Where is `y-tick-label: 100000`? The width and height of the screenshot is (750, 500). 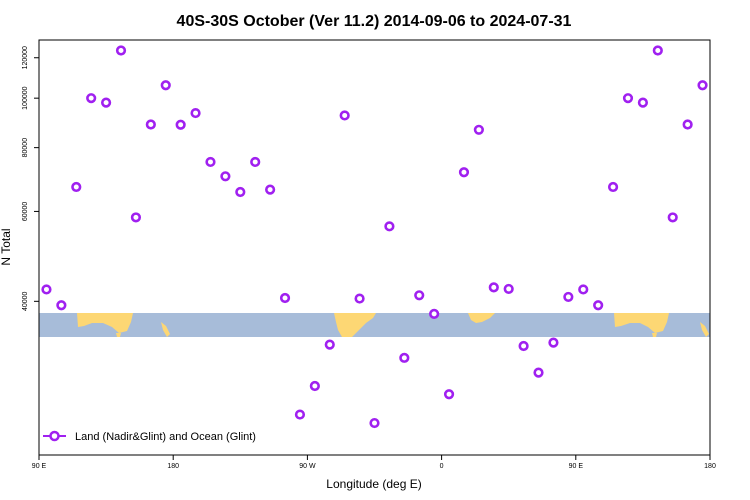 y-tick-label: 100000 is located at coordinates (25, 97).